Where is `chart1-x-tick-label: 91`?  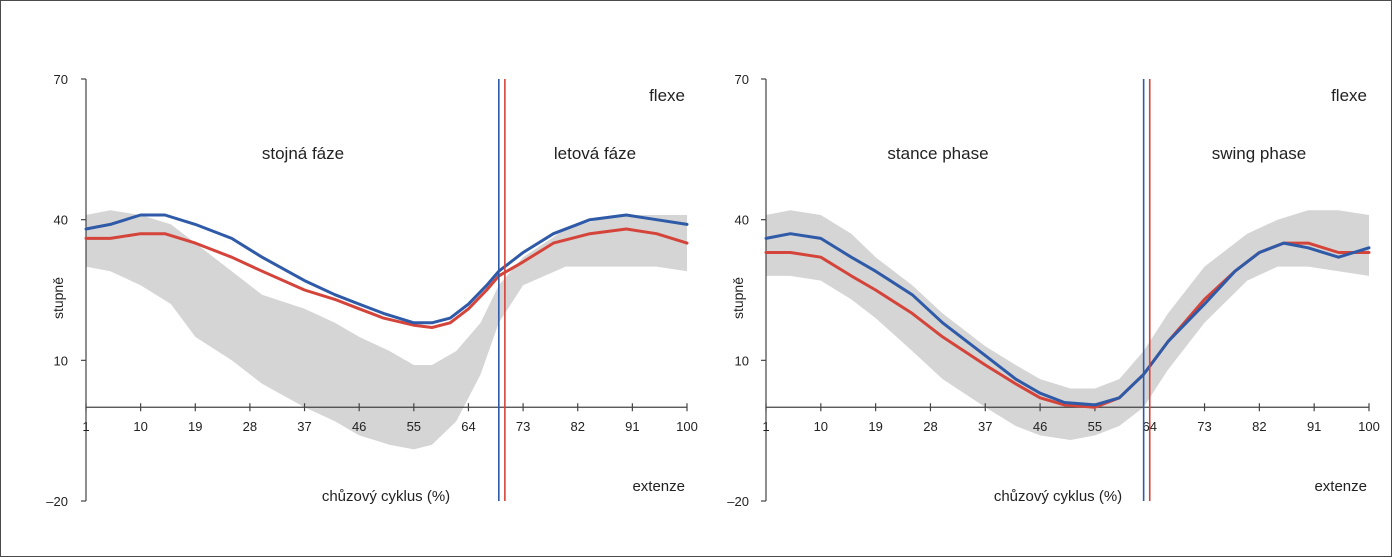
chart1-x-tick-label: 91 is located at coordinates (632, 426).